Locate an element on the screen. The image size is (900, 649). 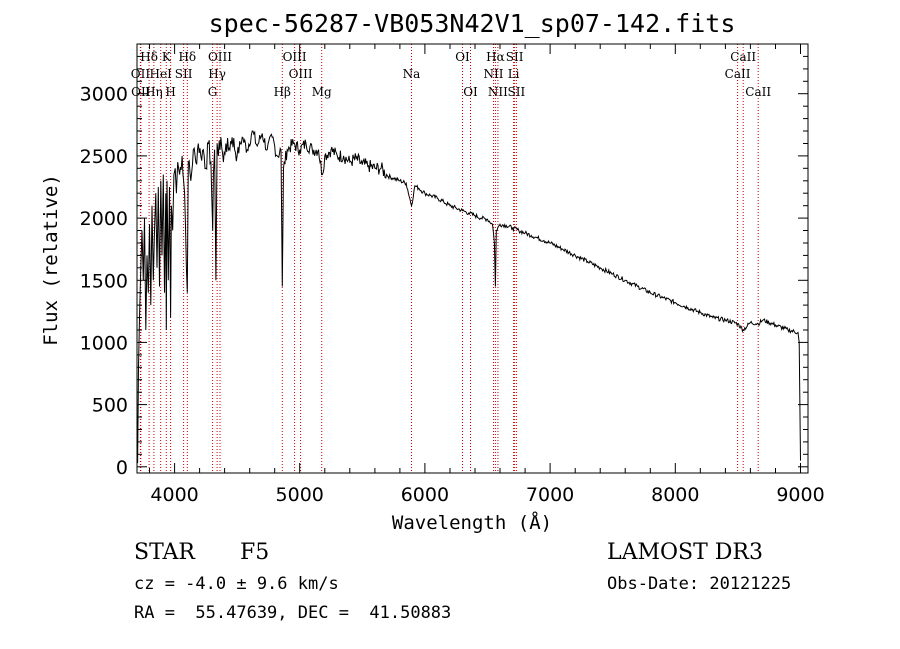
x-tick-label: 5000 is located at coordinates (300, 495).